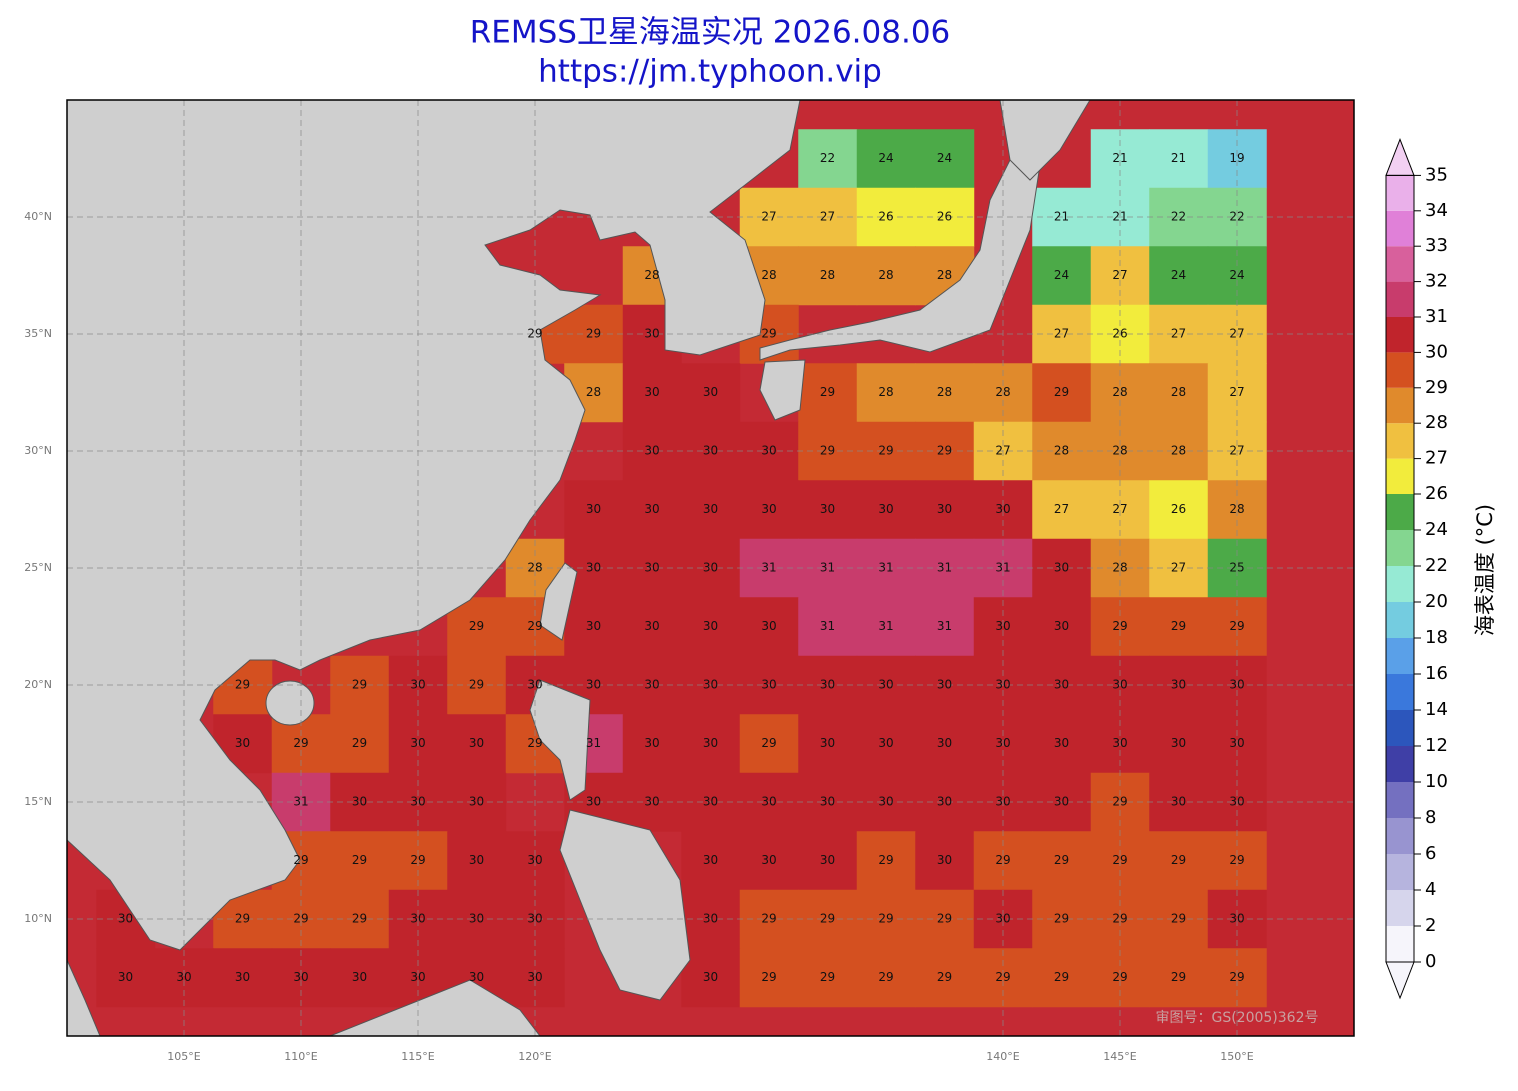  What do you see at coordinates (1436, 316) in the screenshot?
I see `colorbar-tick-label: 31` at bounding box center [1436, 316].